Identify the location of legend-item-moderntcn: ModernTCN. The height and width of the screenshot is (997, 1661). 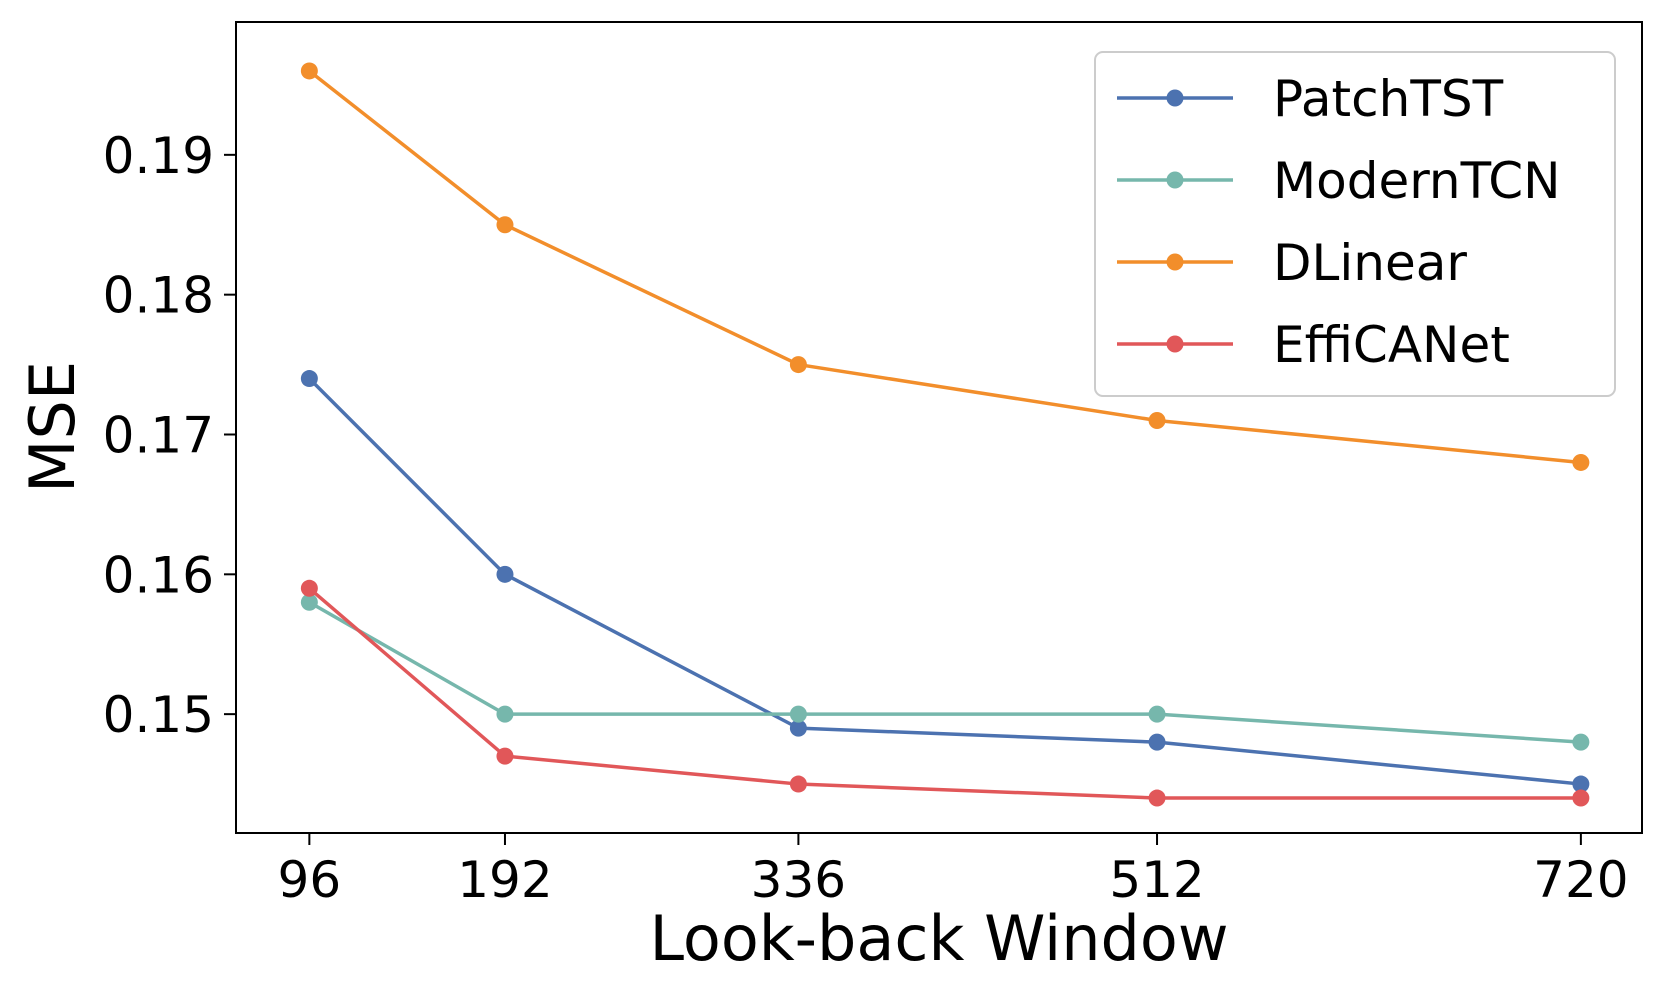
(1339, 181).